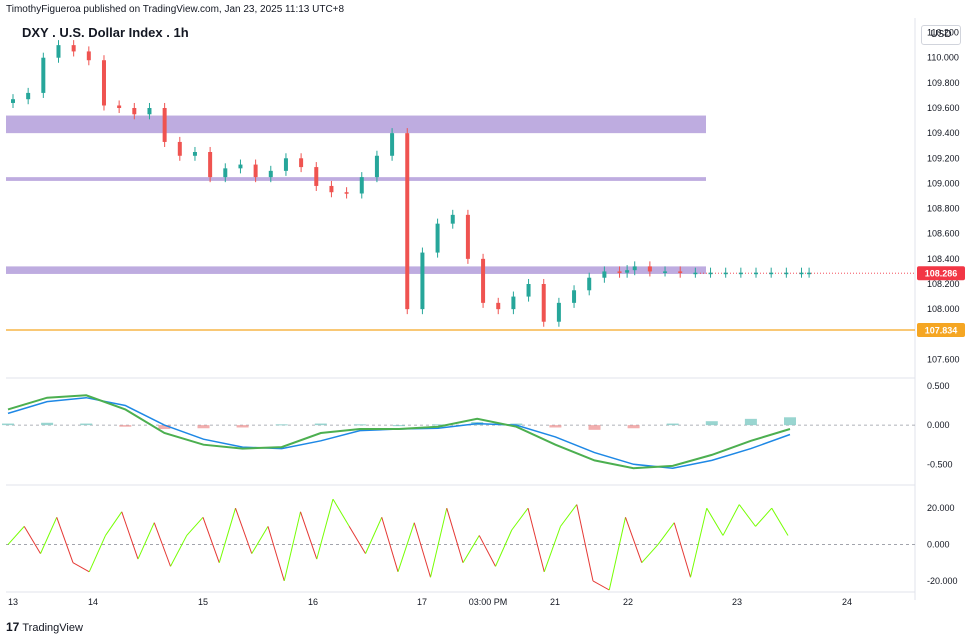 This screenshot has height=638, width=975. I want to click on currency-button: USD, so click(941, 35).